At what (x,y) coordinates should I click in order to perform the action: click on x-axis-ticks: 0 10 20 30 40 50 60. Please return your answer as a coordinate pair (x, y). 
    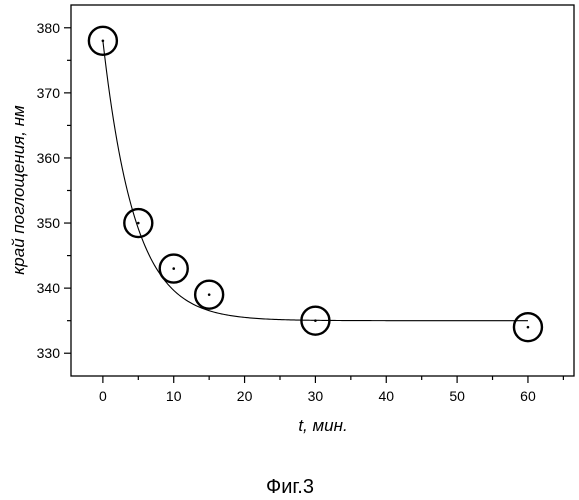
    Looking at the image, I should click on (331, 390).